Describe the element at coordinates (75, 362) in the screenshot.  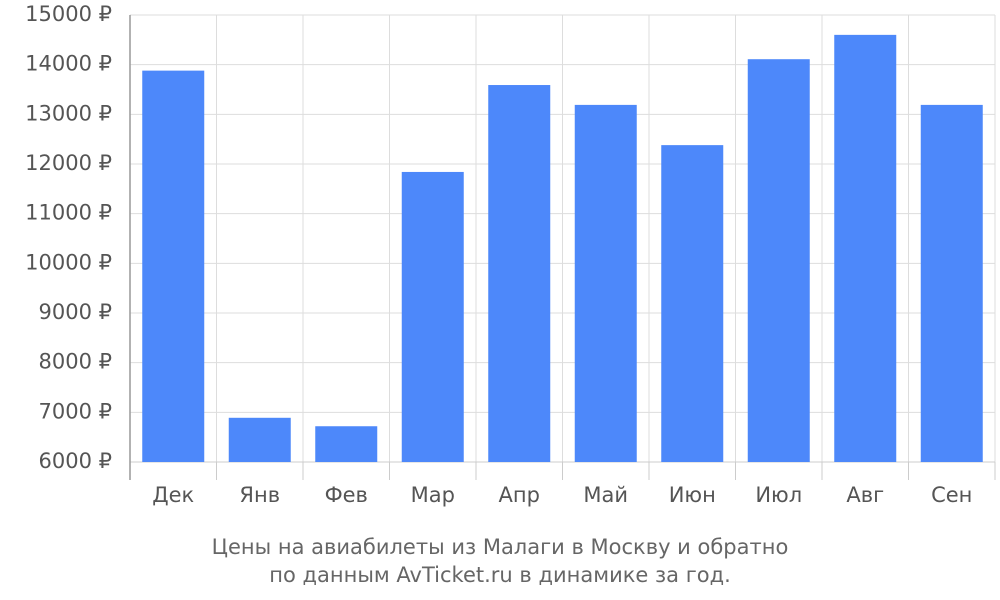
I see `y-tick-label: 8000 ₽` at that location.